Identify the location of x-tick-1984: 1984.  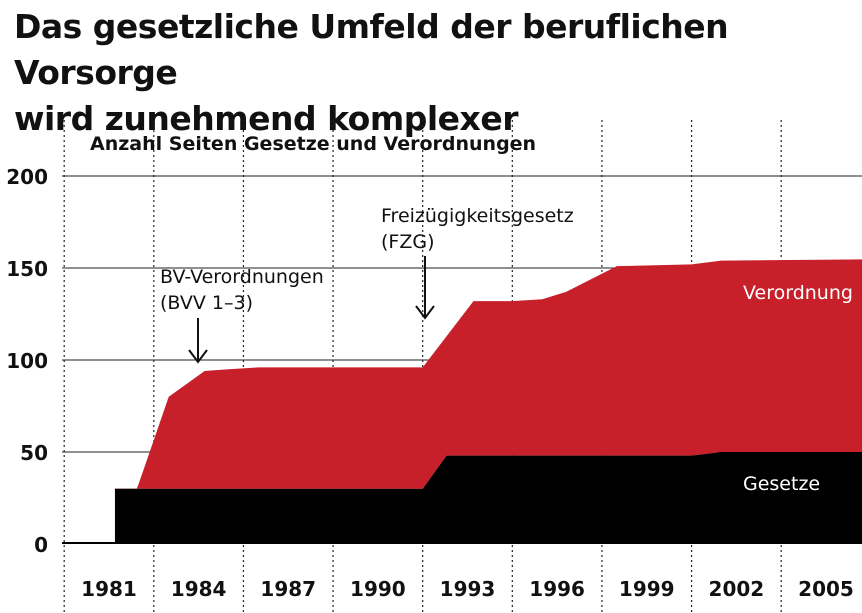
(199, 589).